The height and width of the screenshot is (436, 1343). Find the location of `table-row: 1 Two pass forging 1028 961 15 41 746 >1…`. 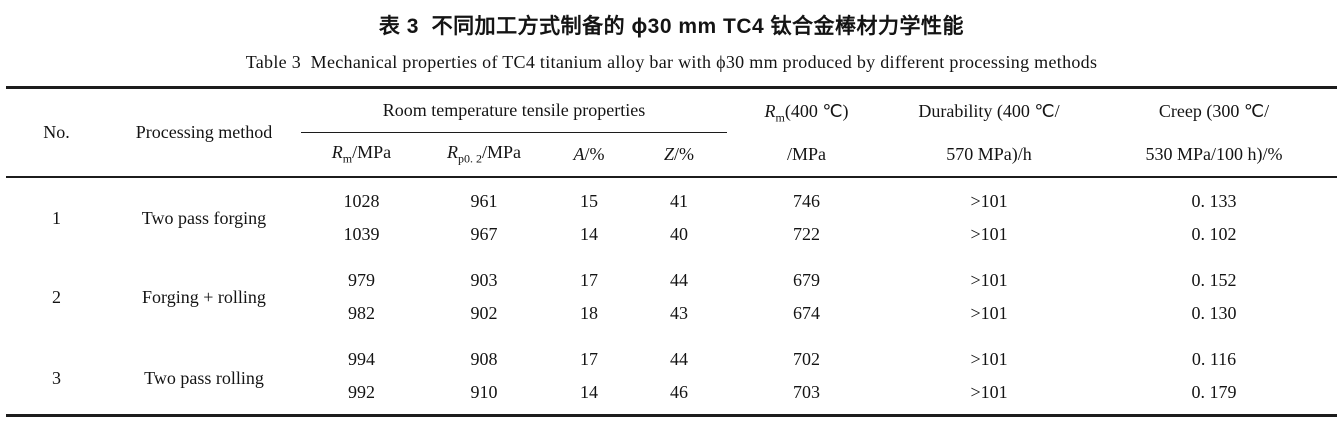

table-row: 1 Two pass forging 1028 961 15 41 746 >1… is located at coordinates (671, 202).